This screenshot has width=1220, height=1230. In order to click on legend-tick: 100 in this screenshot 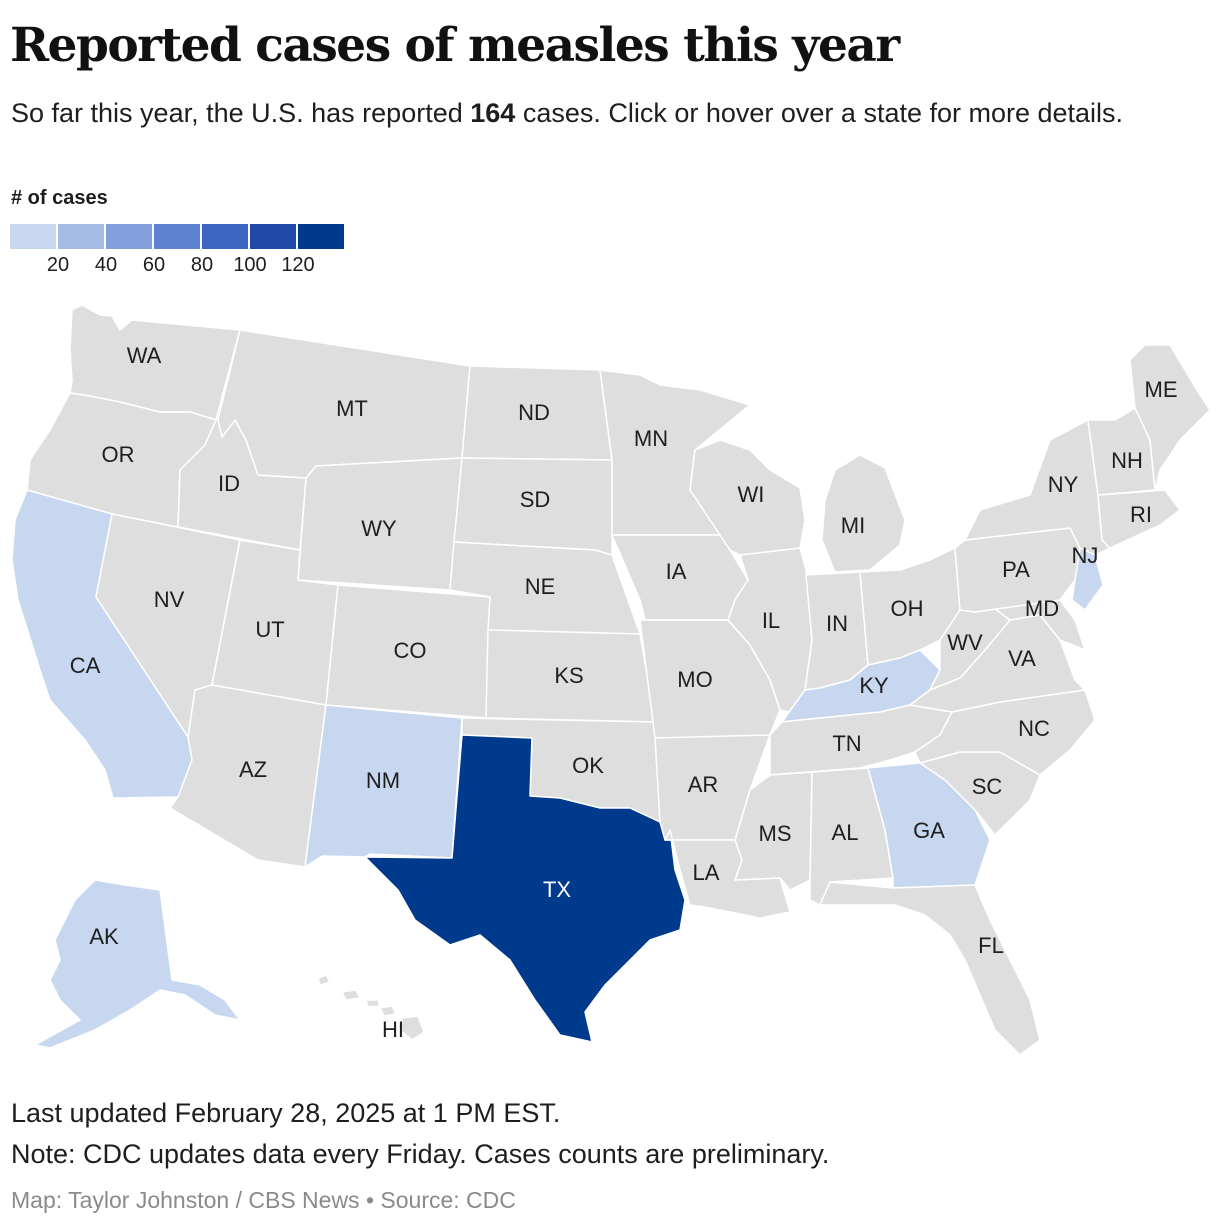, I will do `click(250, 265)`.